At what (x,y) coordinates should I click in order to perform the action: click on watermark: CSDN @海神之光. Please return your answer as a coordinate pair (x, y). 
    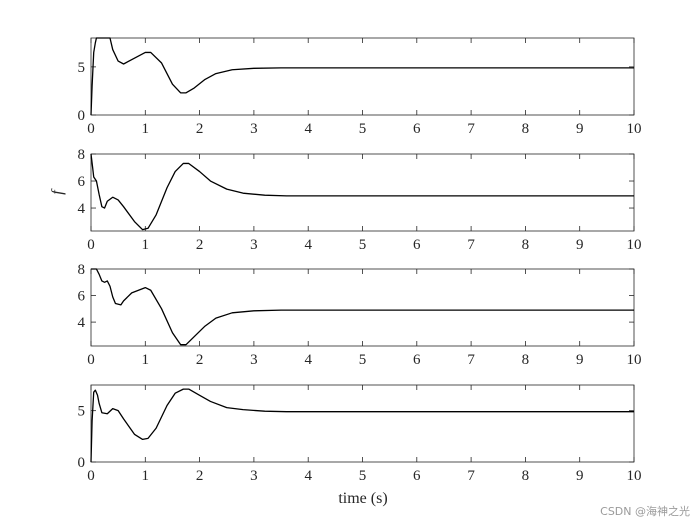
    Looking at the image, I should click on (645, 511).